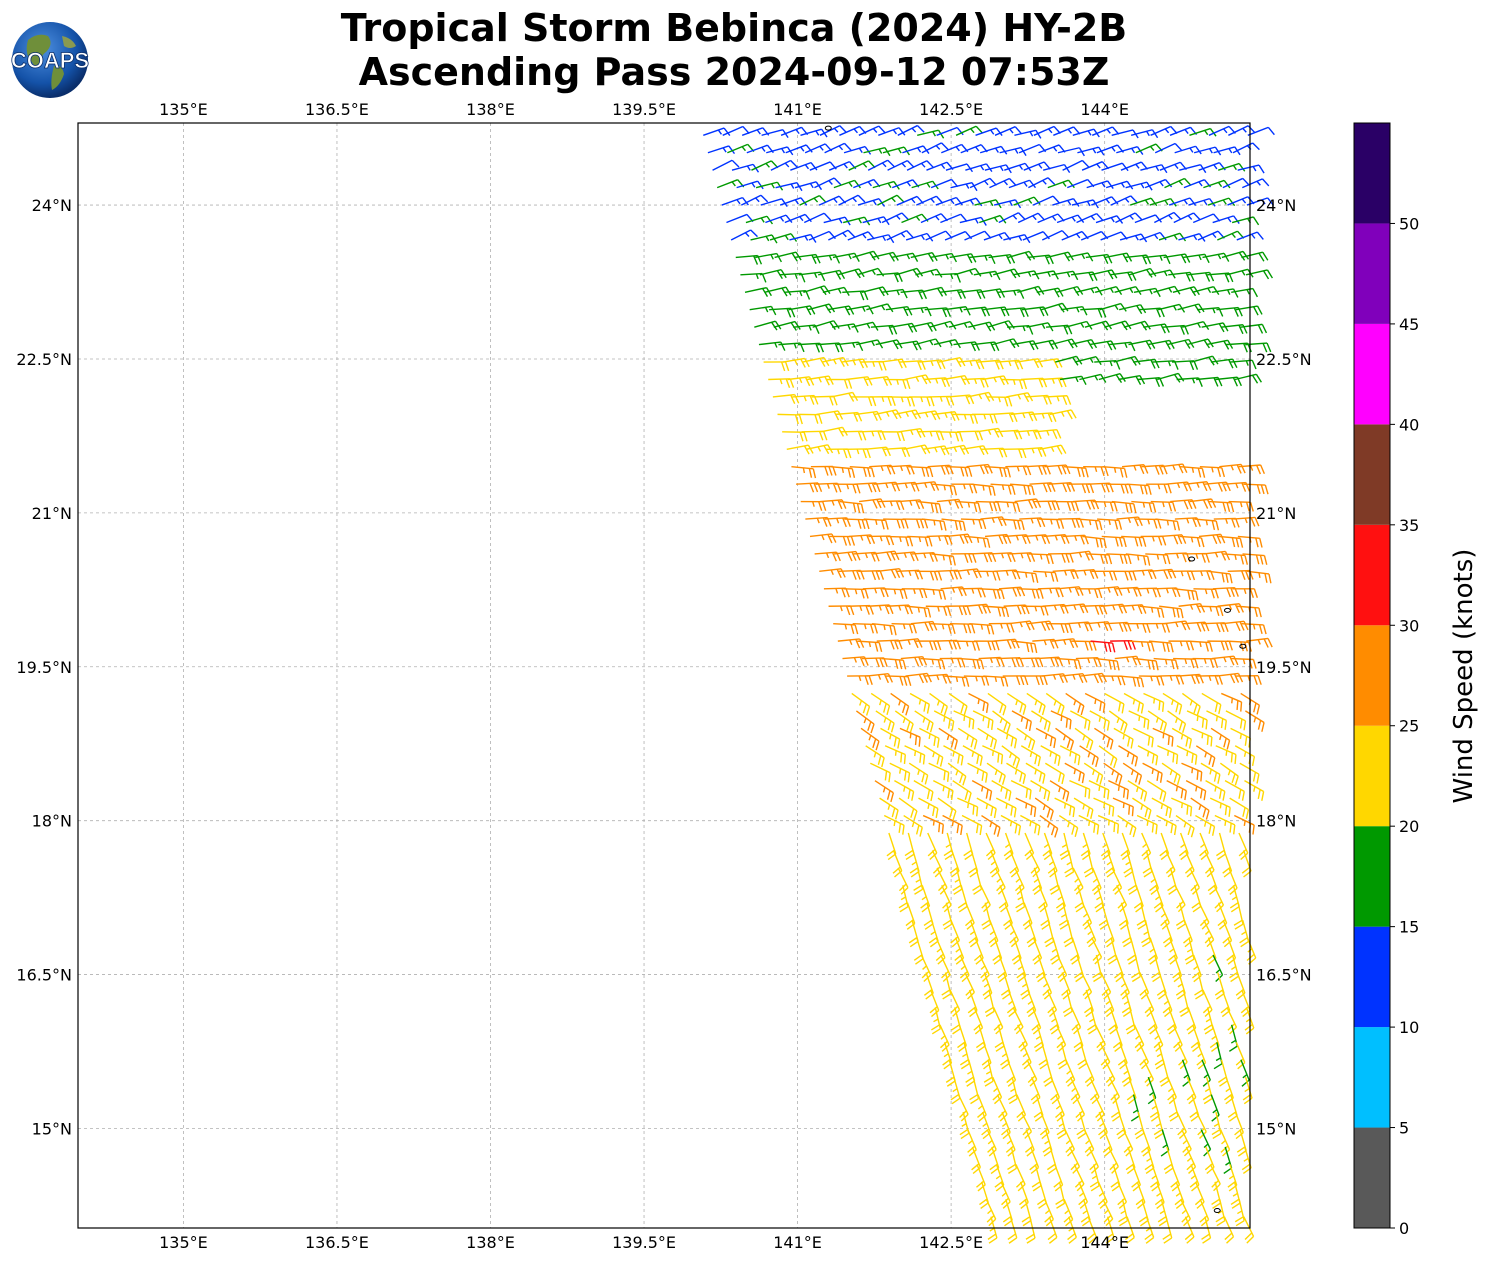 The height and width of the screenshot is (1264, 1490). Describe the element at coordinates (1372, 273) in the screenshot. I see `colorbar-bin` at that location.